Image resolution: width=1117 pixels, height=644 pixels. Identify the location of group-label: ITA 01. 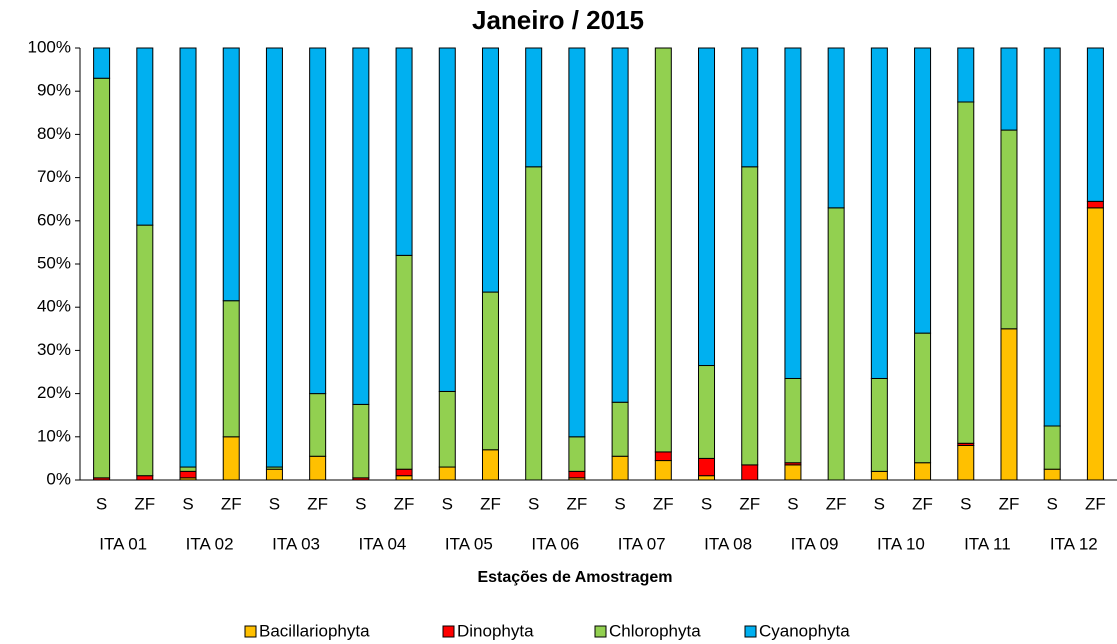
(123, 543).